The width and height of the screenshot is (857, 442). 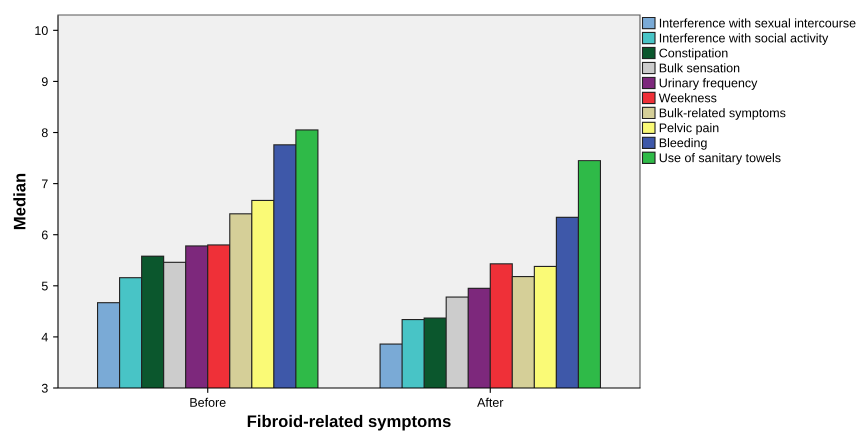 What do you see at coordinates (700, 67) in the screenshot?
I see `legend-label: Bulk sensation` at bounding box center [700, 67].